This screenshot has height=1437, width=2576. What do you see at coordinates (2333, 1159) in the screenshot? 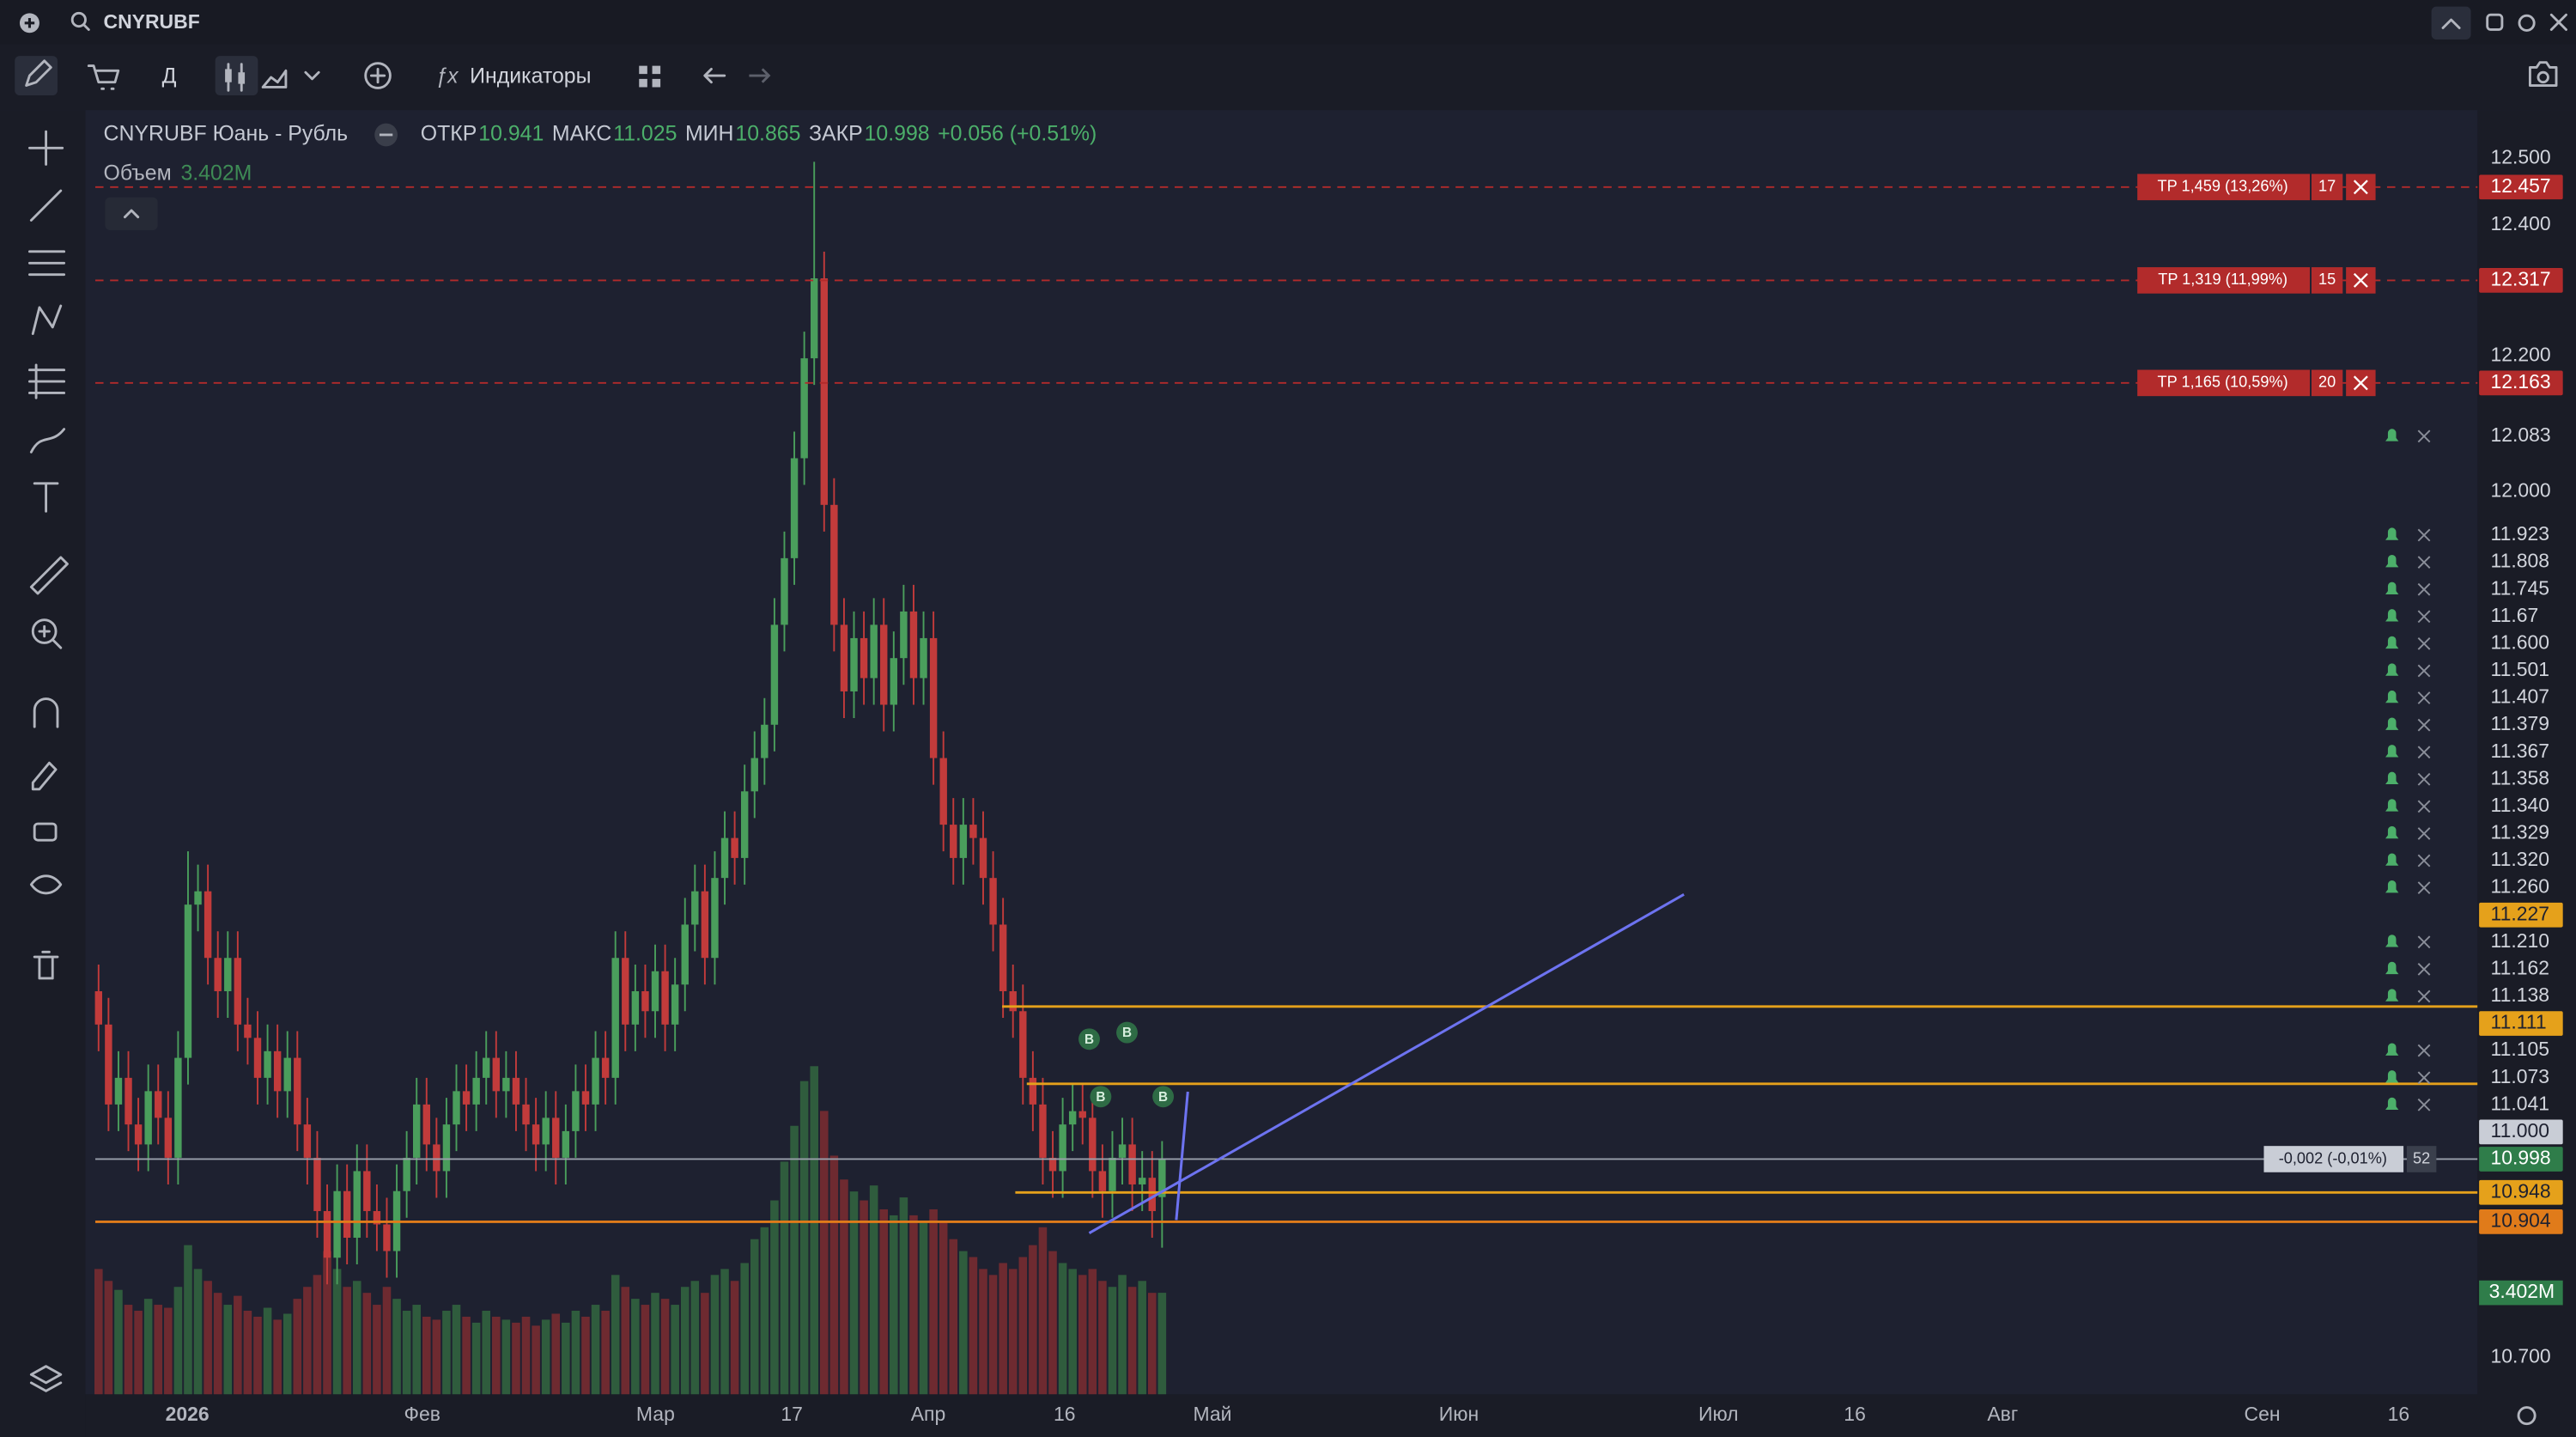
I see `change-box` at bounding box center [2333, 1159].